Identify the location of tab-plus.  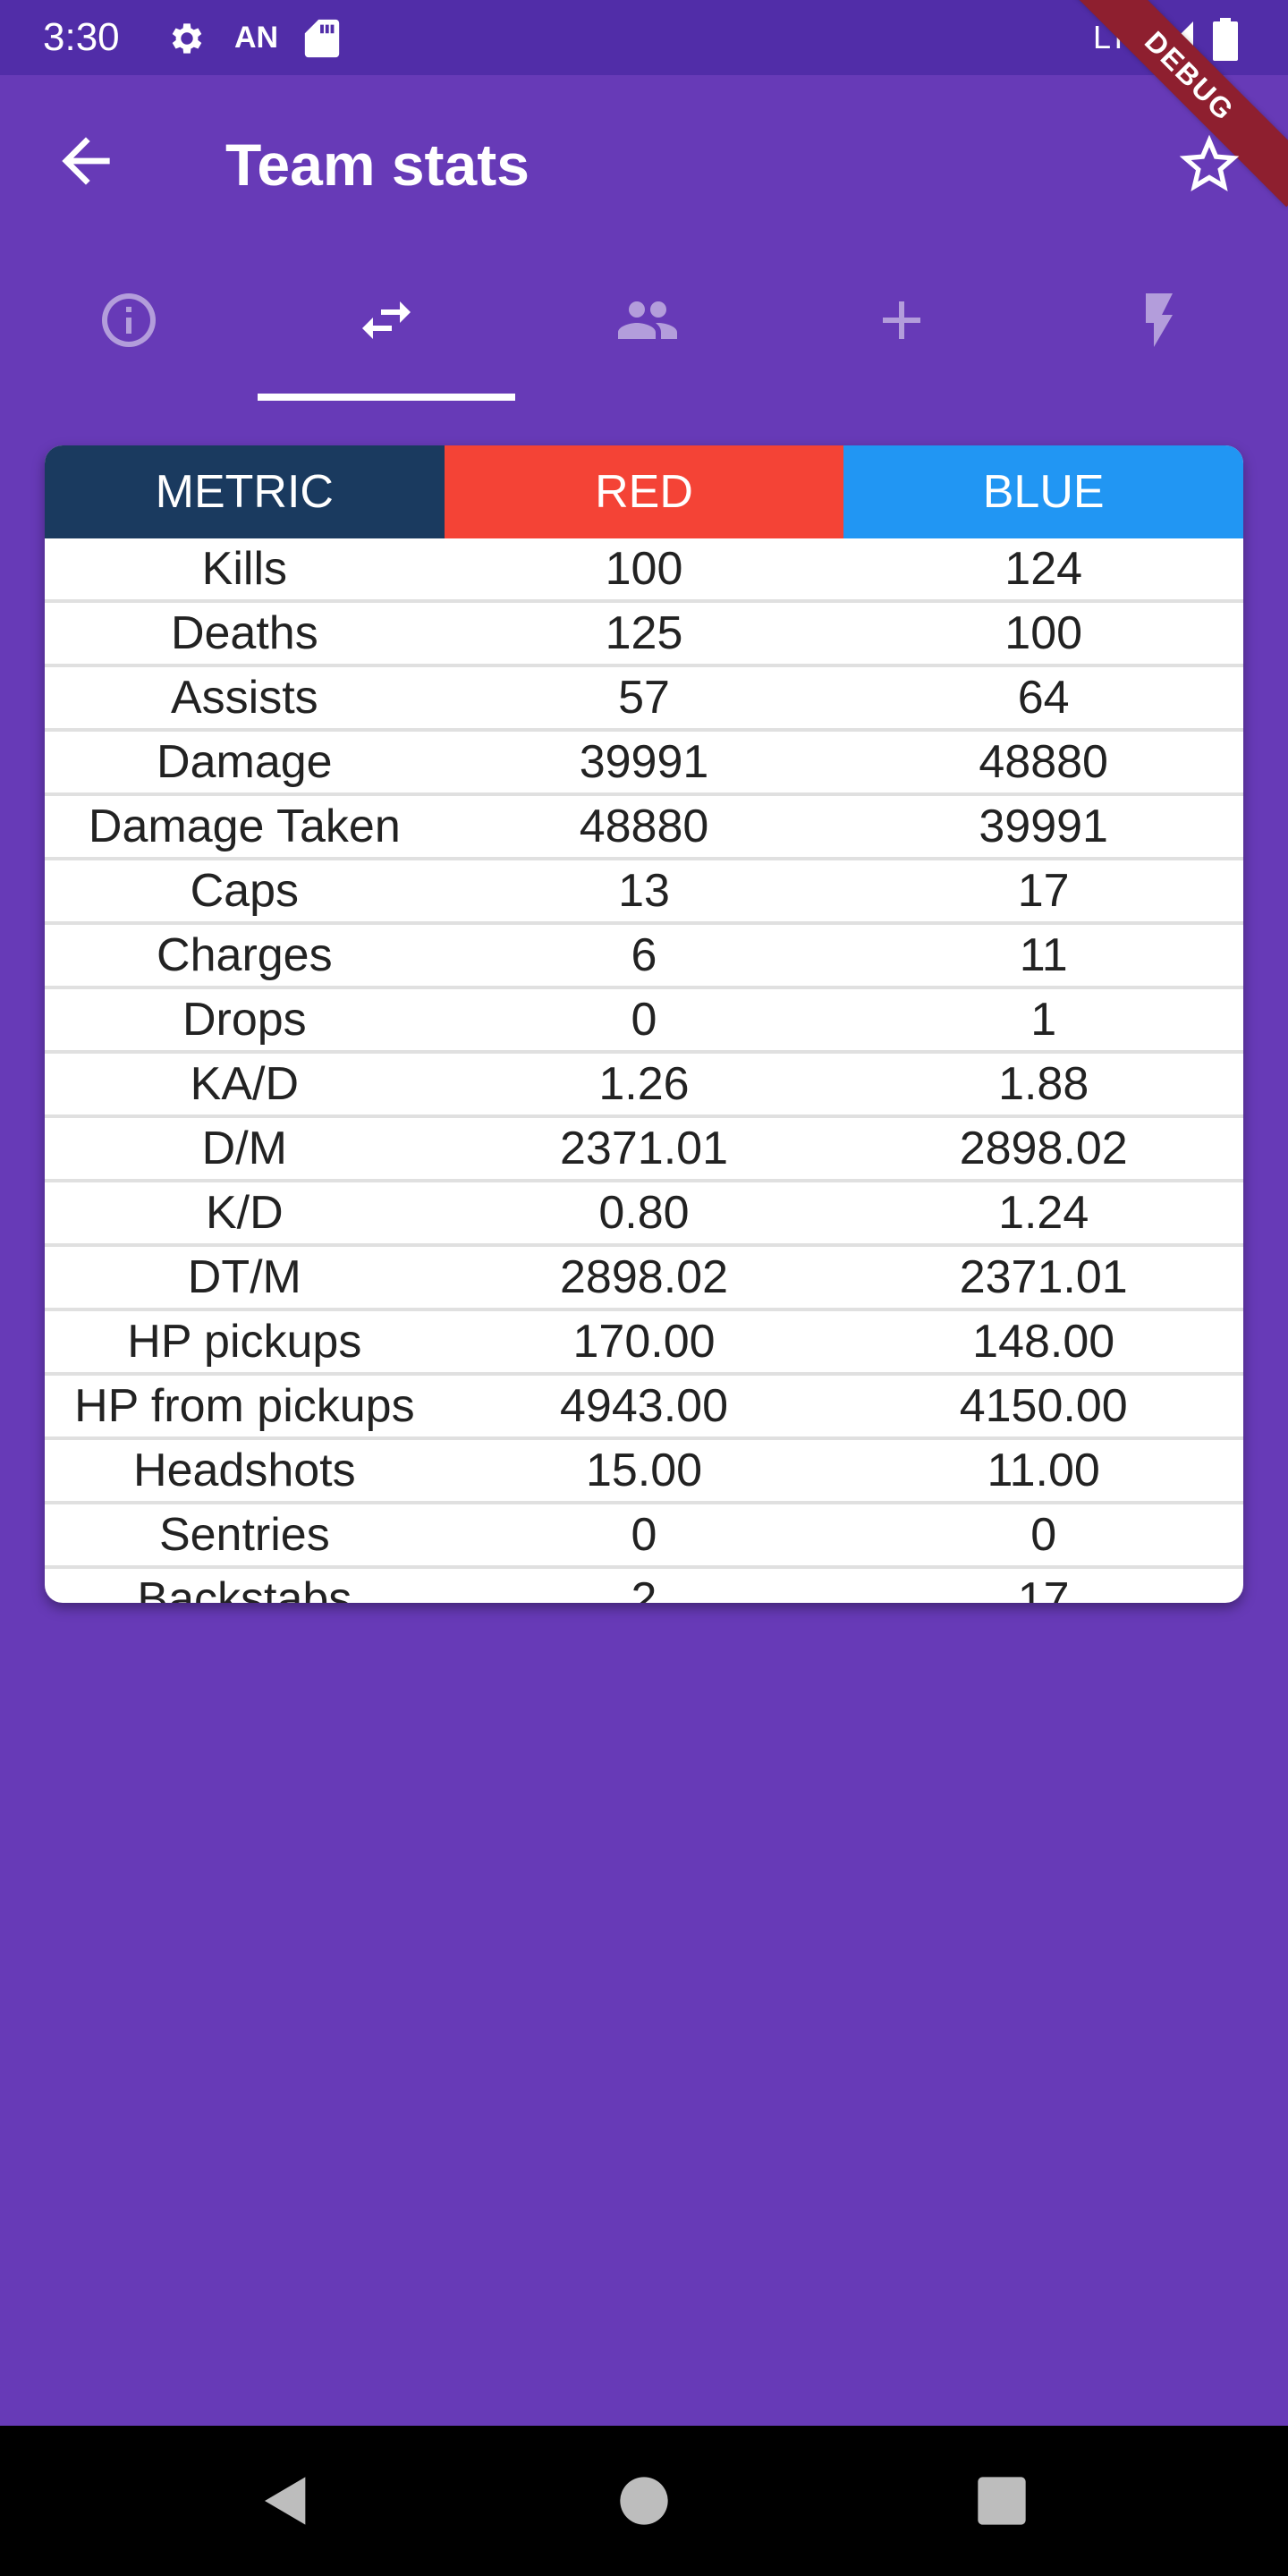
(901, 325).